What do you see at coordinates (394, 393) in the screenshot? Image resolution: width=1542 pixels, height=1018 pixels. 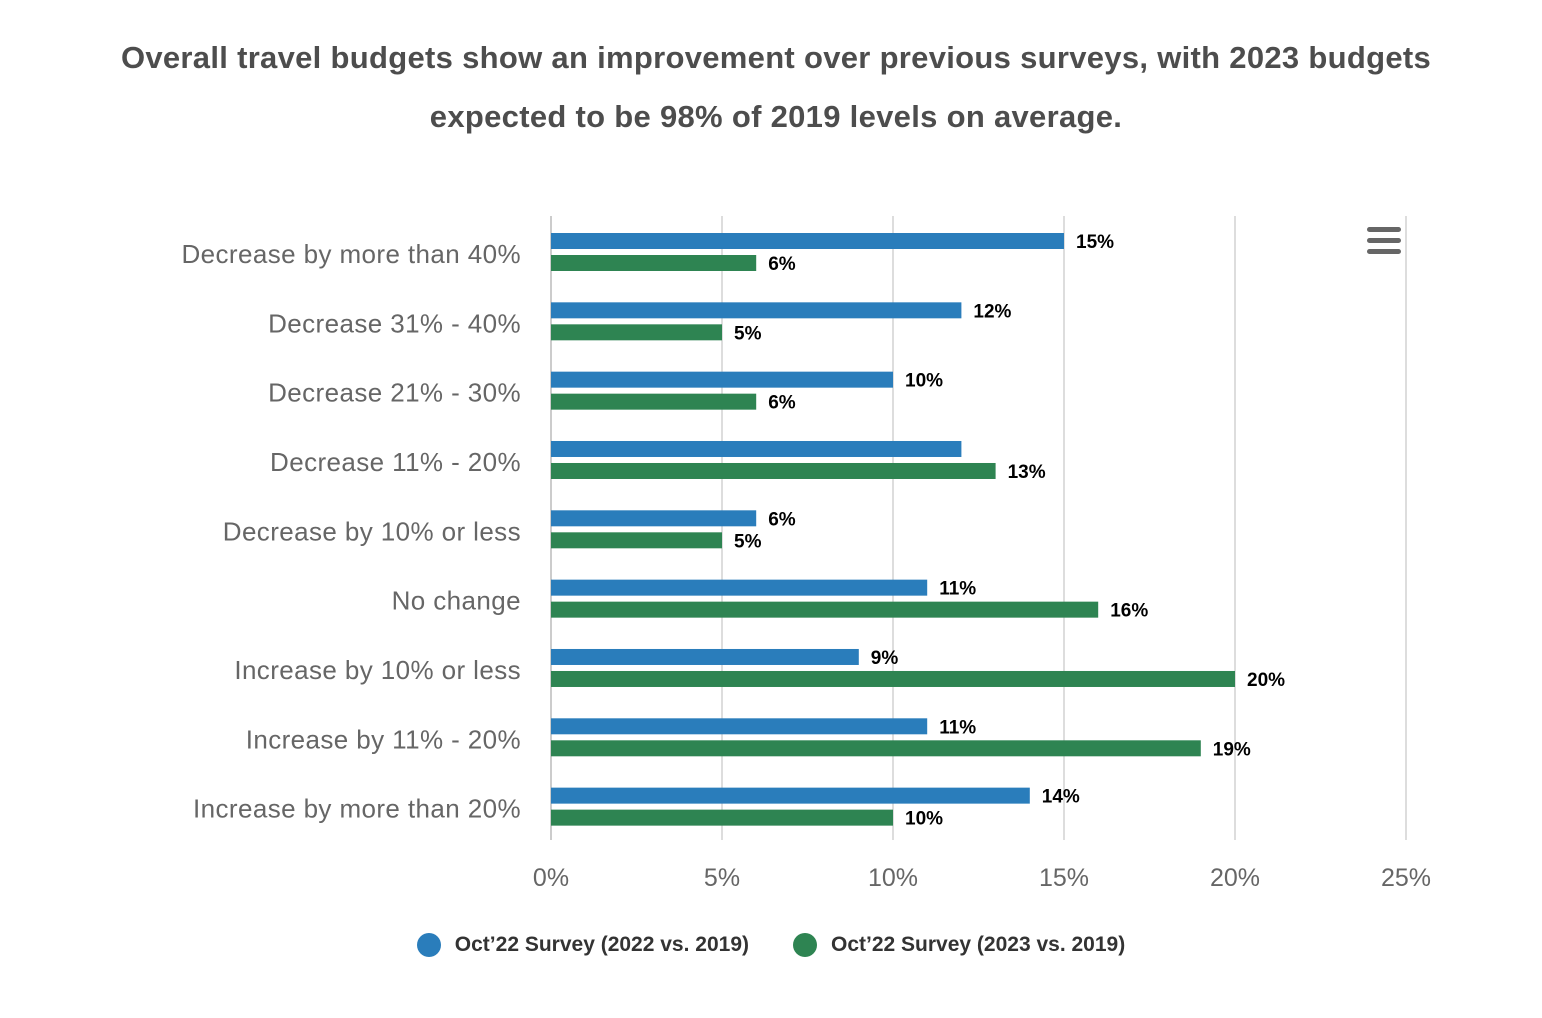 I see `category-label: Decrease 21% - 30%` at bounding box center [394, 393].